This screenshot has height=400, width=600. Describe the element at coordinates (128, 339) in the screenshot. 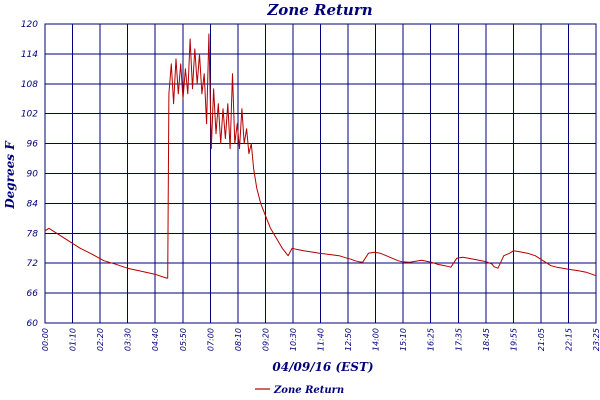

I see `x-tick-label: 03:30` at that location.